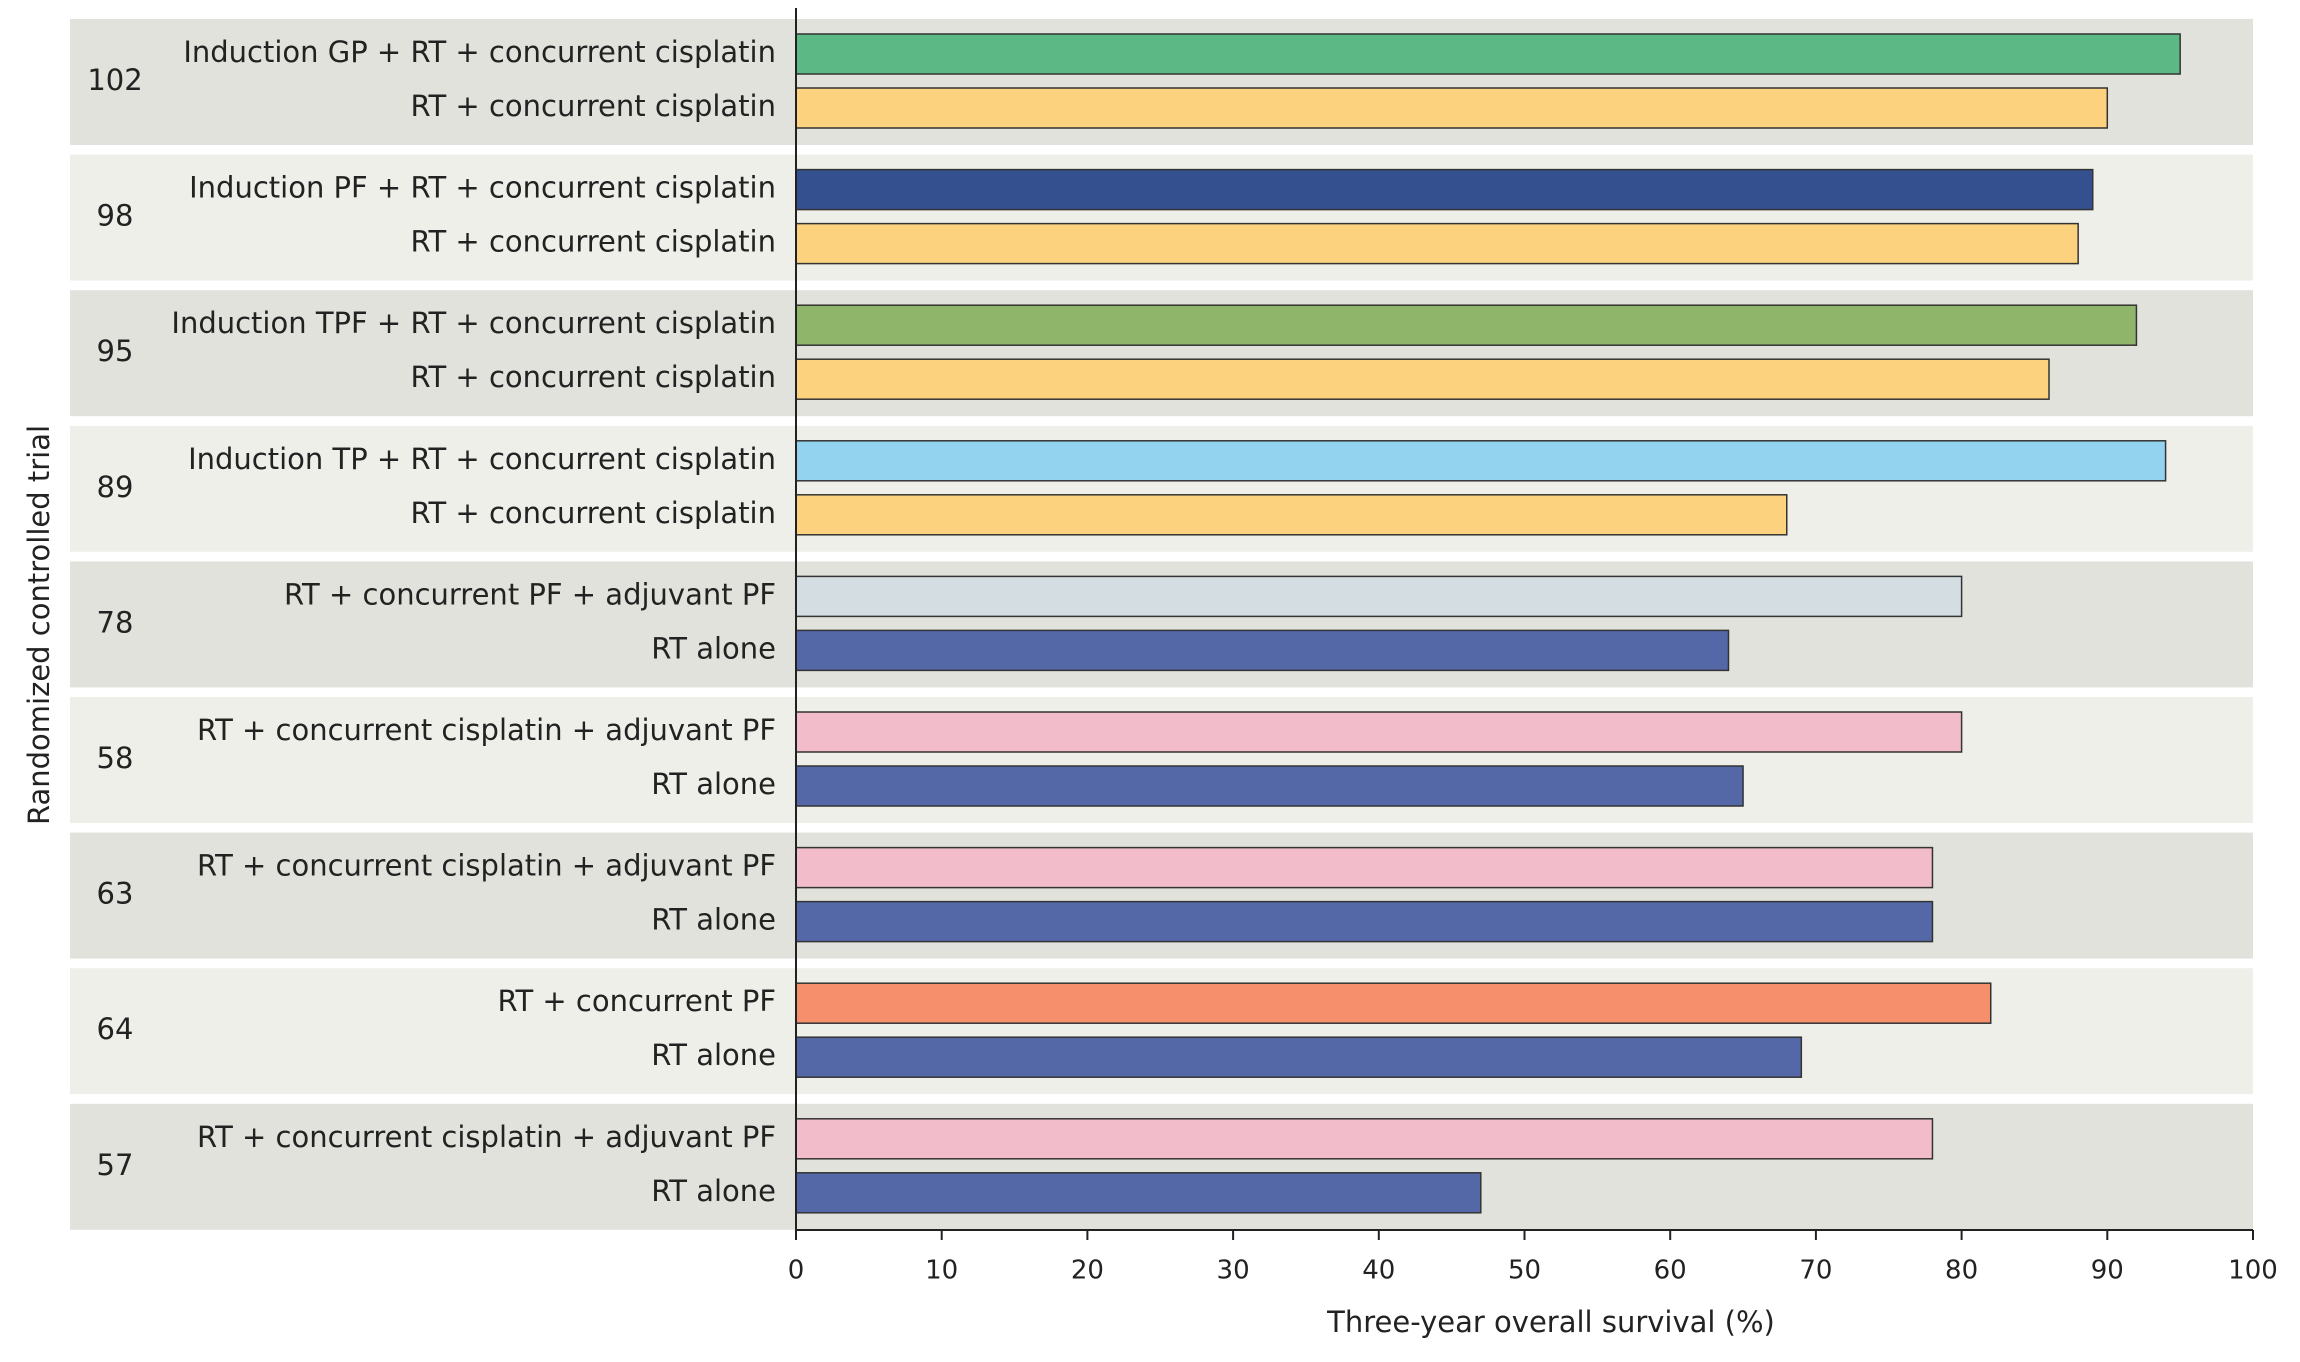  I want to click on y-axis-label: Randomized controlled trial, so click(39, 625).